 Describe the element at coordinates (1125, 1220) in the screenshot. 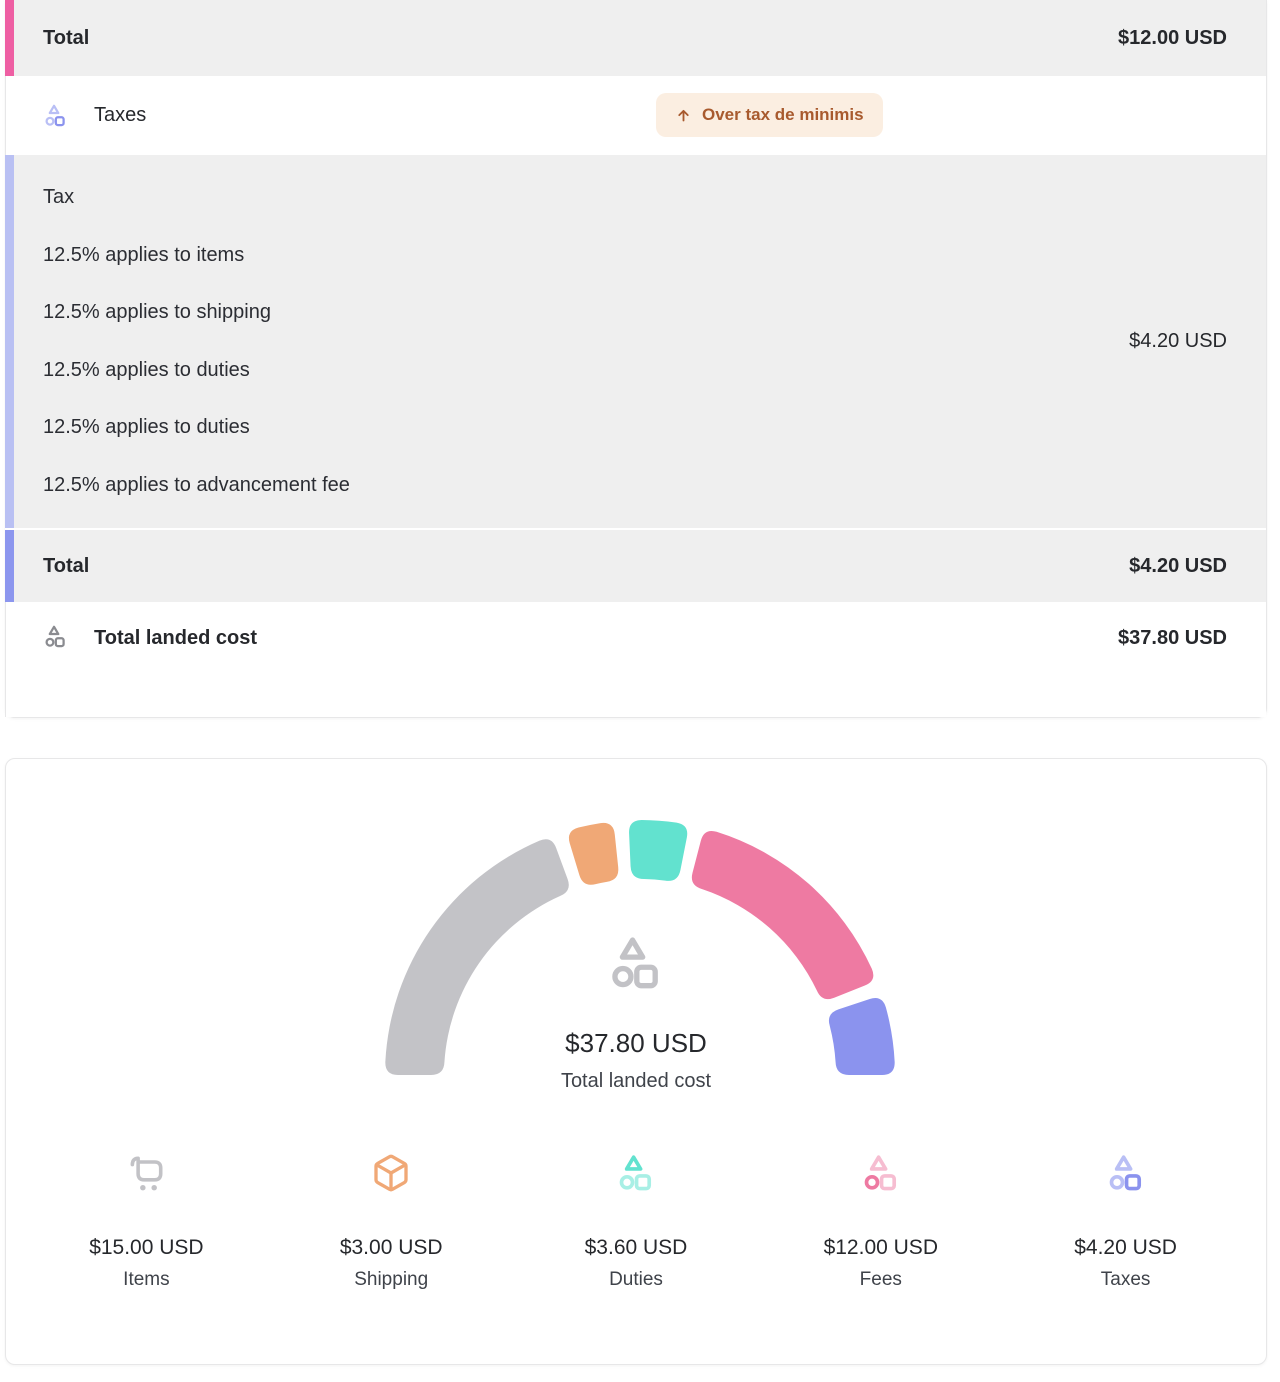

I see `legend-item-taxes: $4.20 USD Taxes` at that location.